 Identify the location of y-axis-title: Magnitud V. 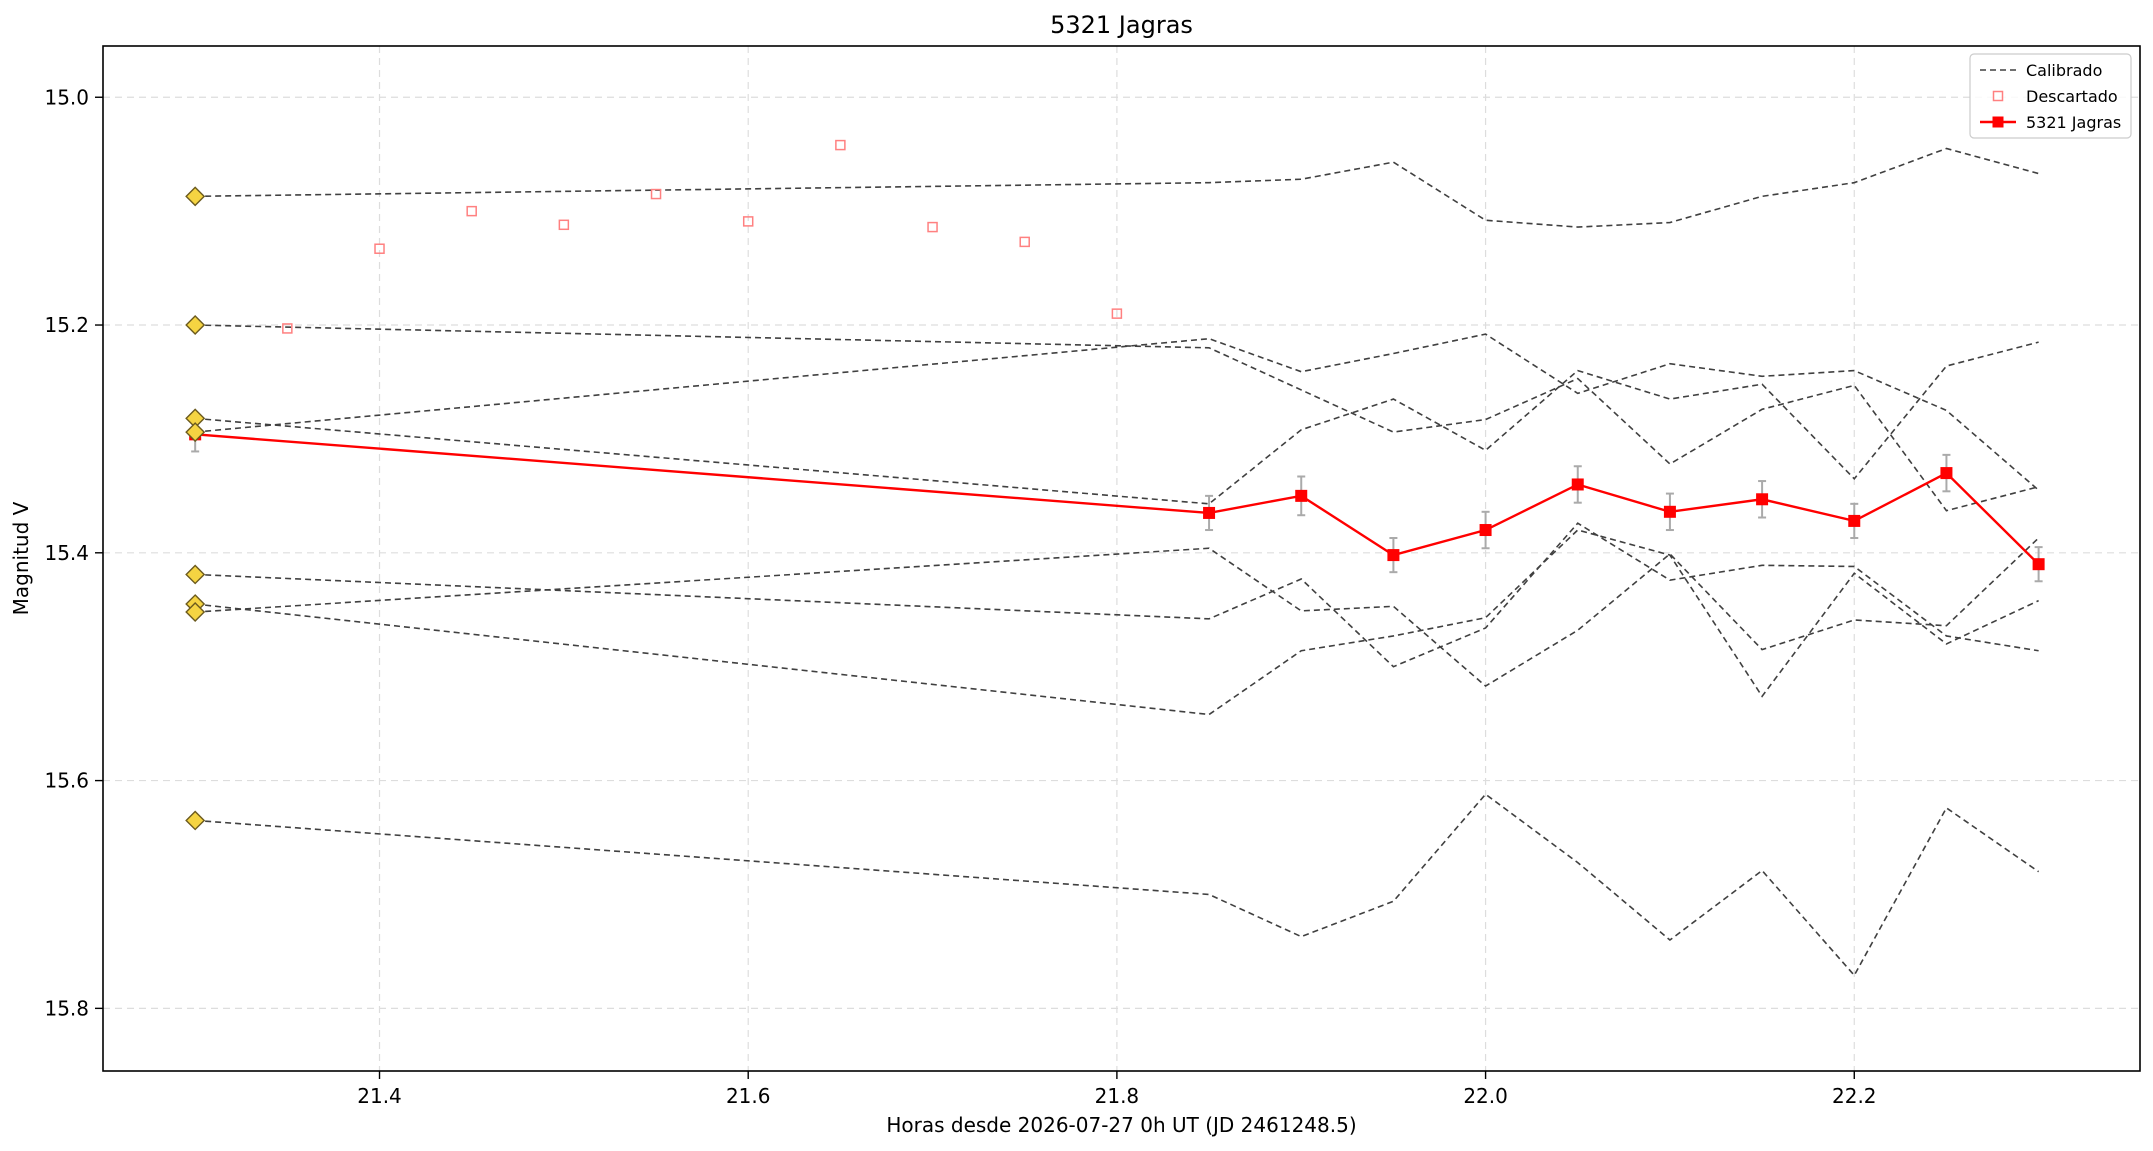
(21, 558).